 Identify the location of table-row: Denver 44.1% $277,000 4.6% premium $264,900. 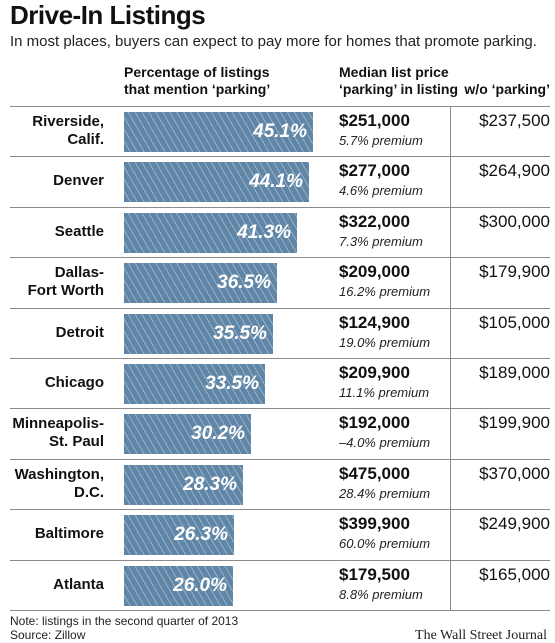
(277, 181).